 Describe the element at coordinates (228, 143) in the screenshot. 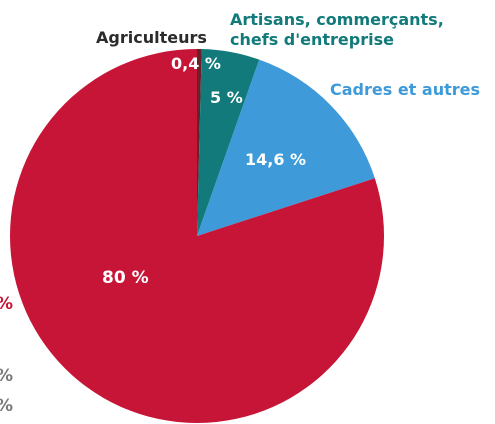

I see `slice-artisans` at that location.